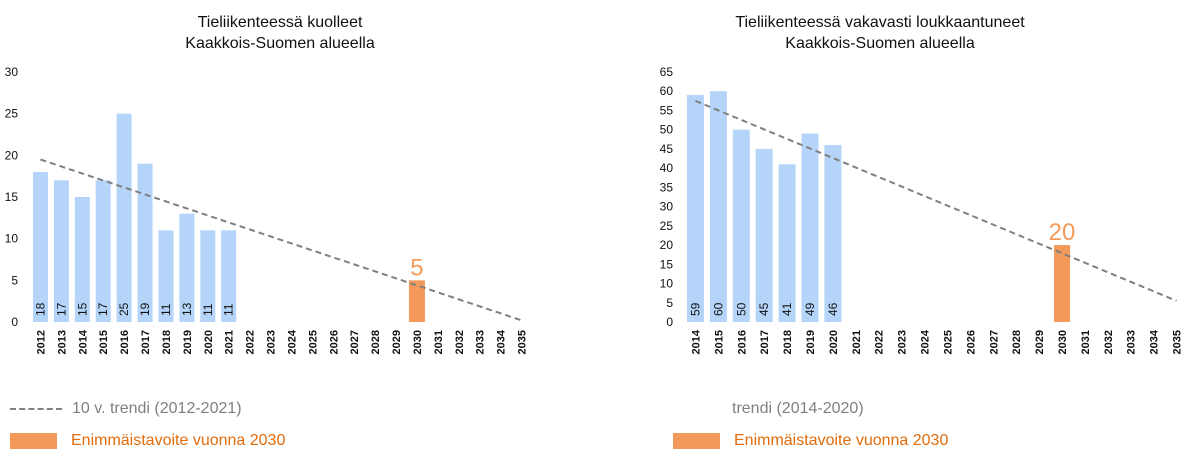  What do you see at coordinates (880, 22) in the screenshot?
I see `chart-title-line-1: Tieliikenteessä vakavasti loukkaantuneet` at bounding box center [880, 22].